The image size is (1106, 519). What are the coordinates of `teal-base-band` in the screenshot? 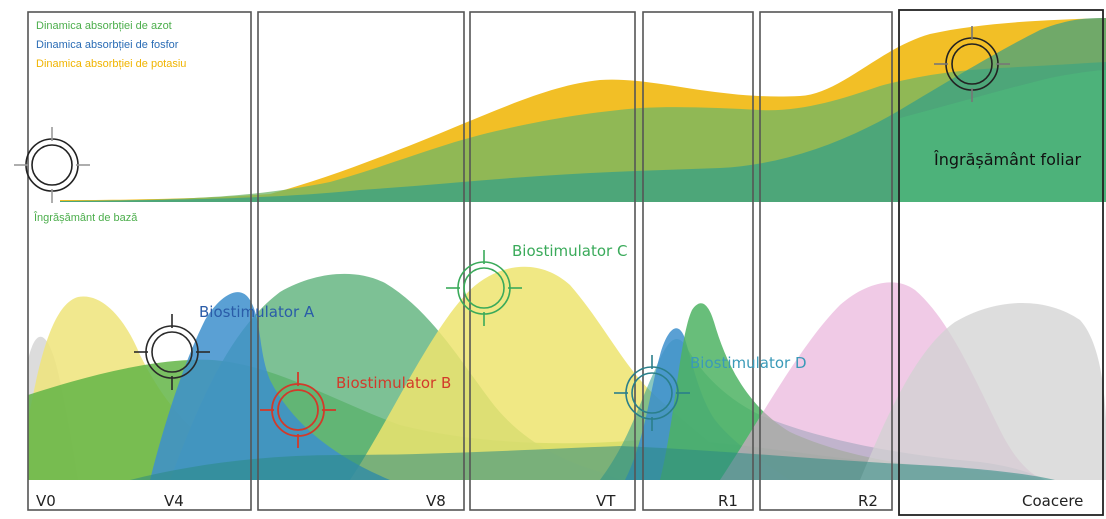 It's located at (592, 463).